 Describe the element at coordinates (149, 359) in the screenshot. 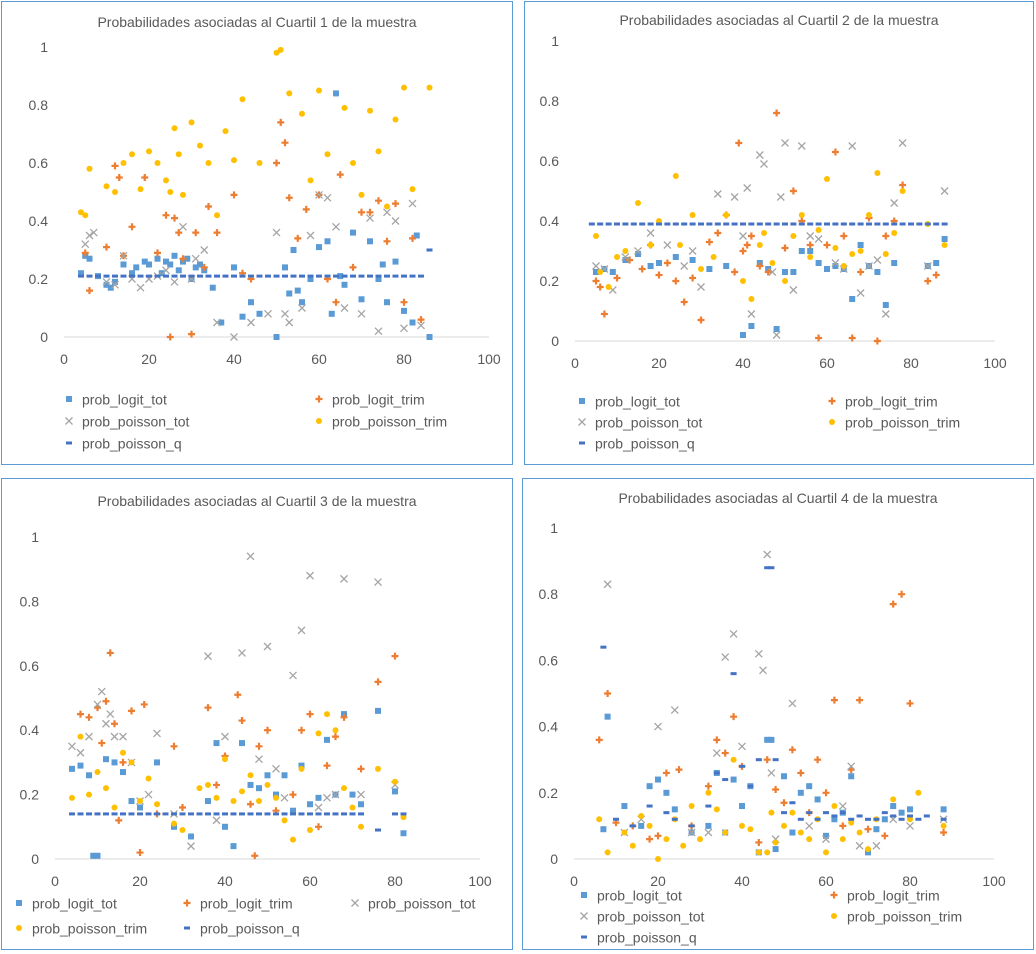

I see `x-tick-label: 20` at that location.